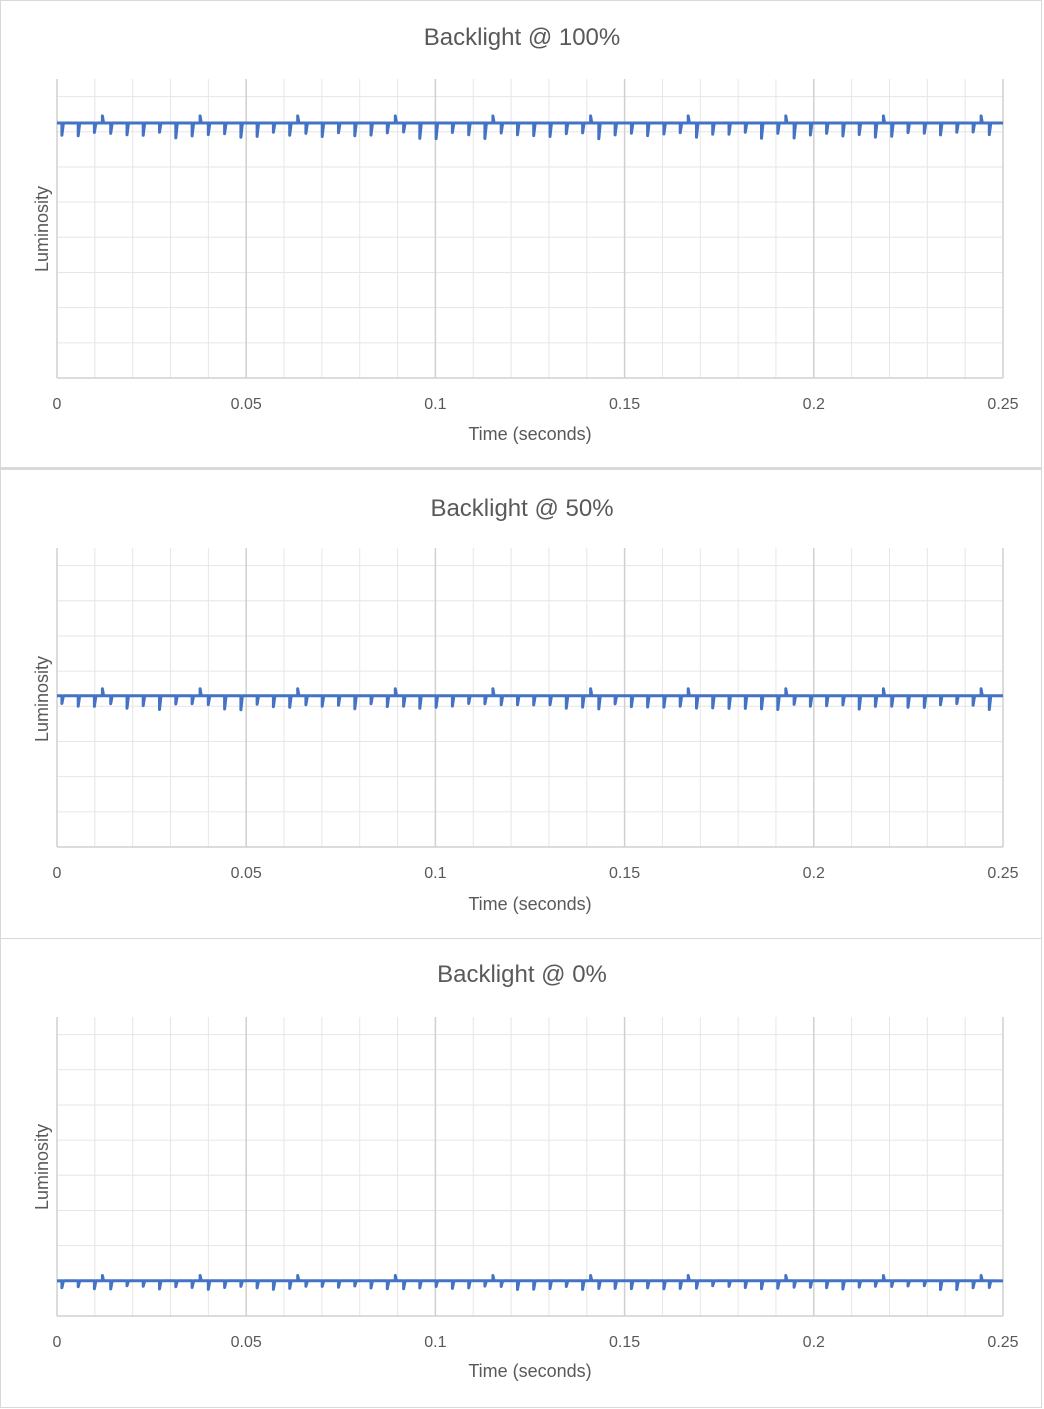 The height and width of the screenshot is (1409, 1044). Describe the element at coordinates (522, 974) in the screenshot. I see `chart-title: Backlight @ 0%` at that location.